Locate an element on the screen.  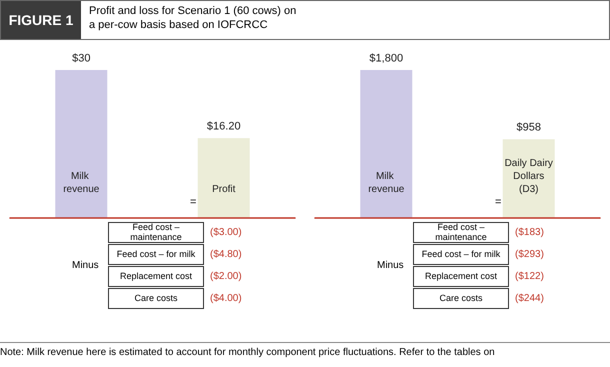
chart-subtitle: Profit and loss for Scenario 1 (60 cows) on a per-cow basis based on IOFCRCC is located at coordinates (193, 18).